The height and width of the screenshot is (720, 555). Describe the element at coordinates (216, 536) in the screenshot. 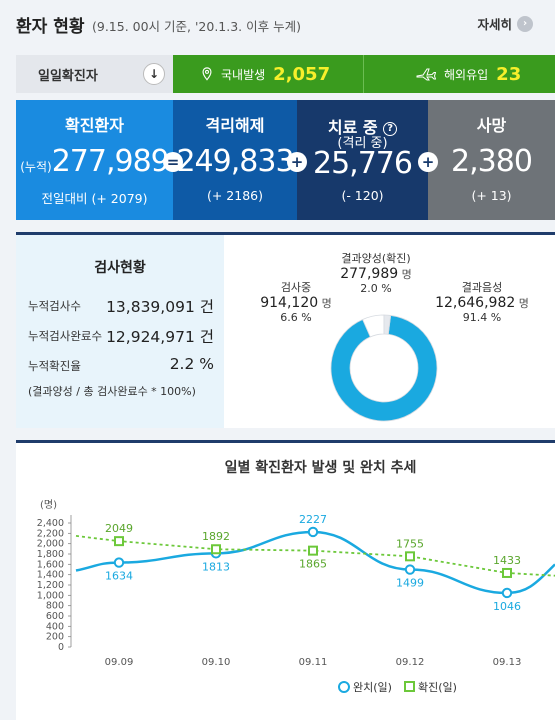

I see `confirmed-data-label: 1892` at that location.